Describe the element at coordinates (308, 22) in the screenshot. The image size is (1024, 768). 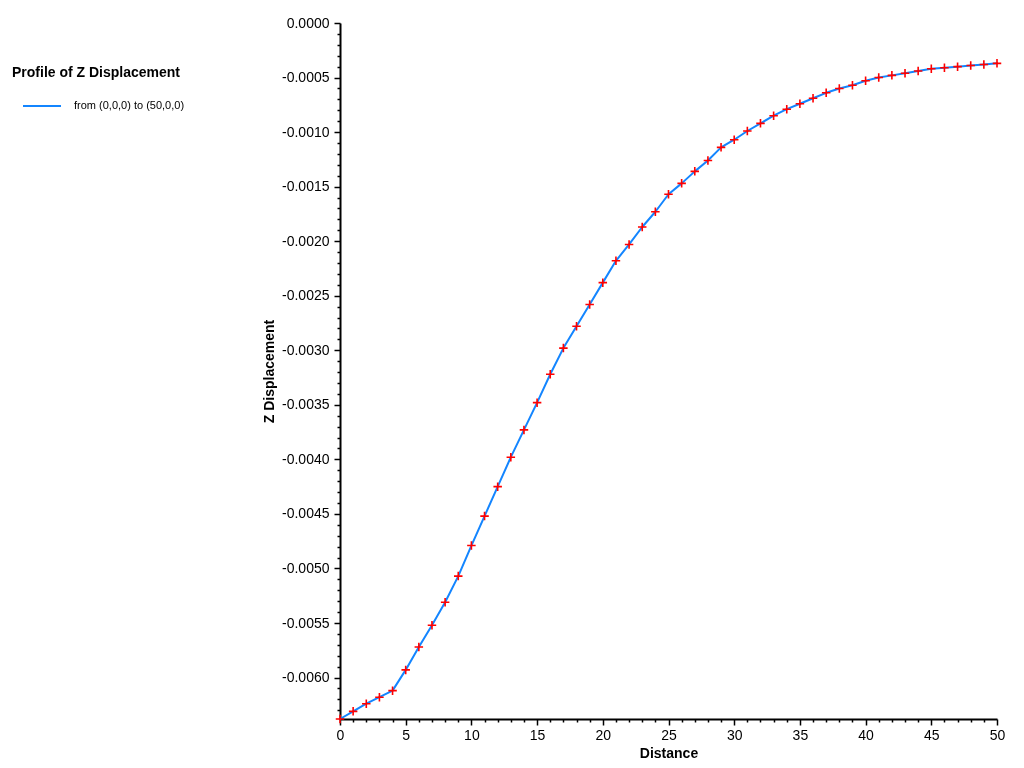
I see `y-tick-label: 0.0000` at that location.